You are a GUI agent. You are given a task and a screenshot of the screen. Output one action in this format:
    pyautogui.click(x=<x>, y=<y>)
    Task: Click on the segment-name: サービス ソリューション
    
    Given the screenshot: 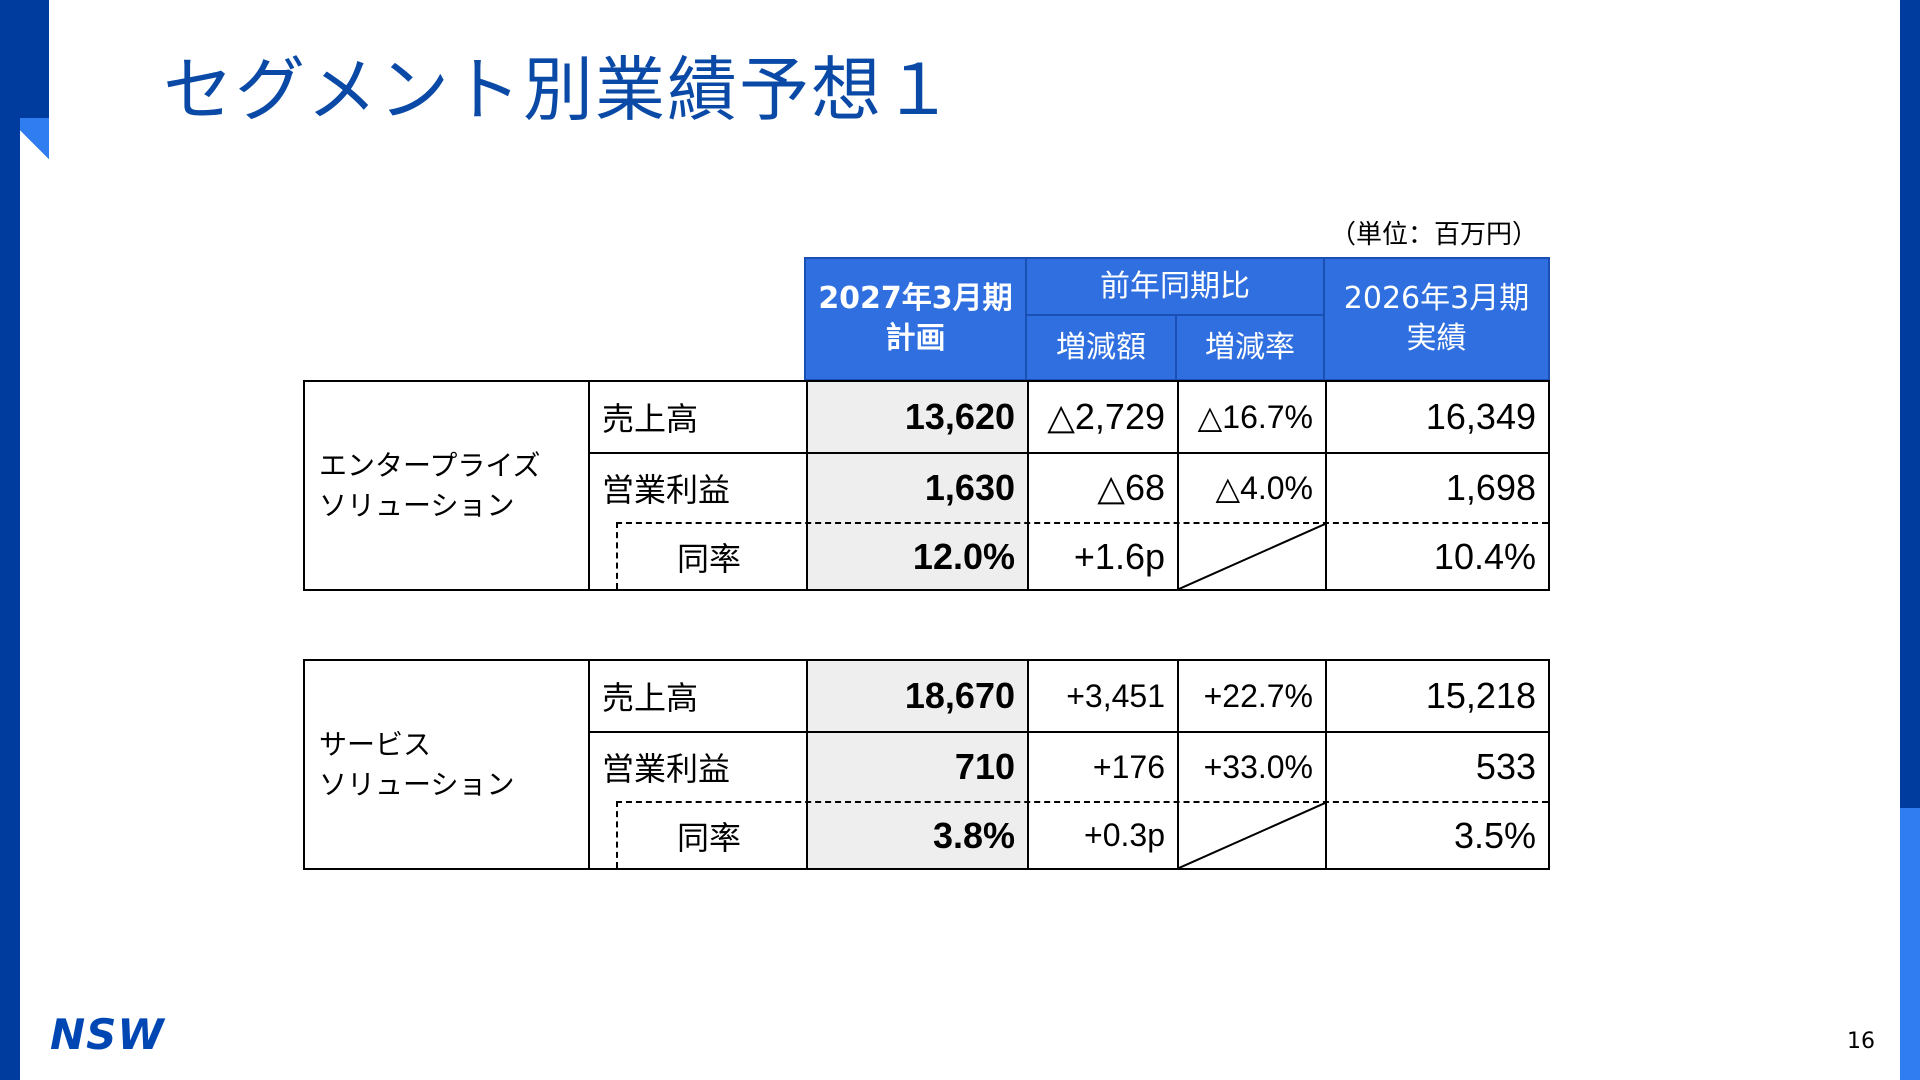 What is the action you would take?
    pyautogui.click(x=446, y=764)
    